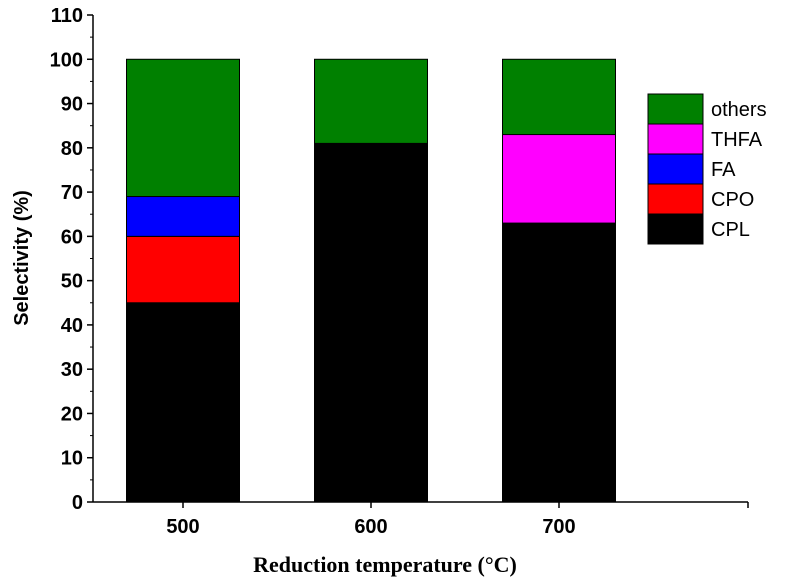  Describe the element at coordinates (675, 169) in the screenshot. I see `legend-swatch-fa` at that location.